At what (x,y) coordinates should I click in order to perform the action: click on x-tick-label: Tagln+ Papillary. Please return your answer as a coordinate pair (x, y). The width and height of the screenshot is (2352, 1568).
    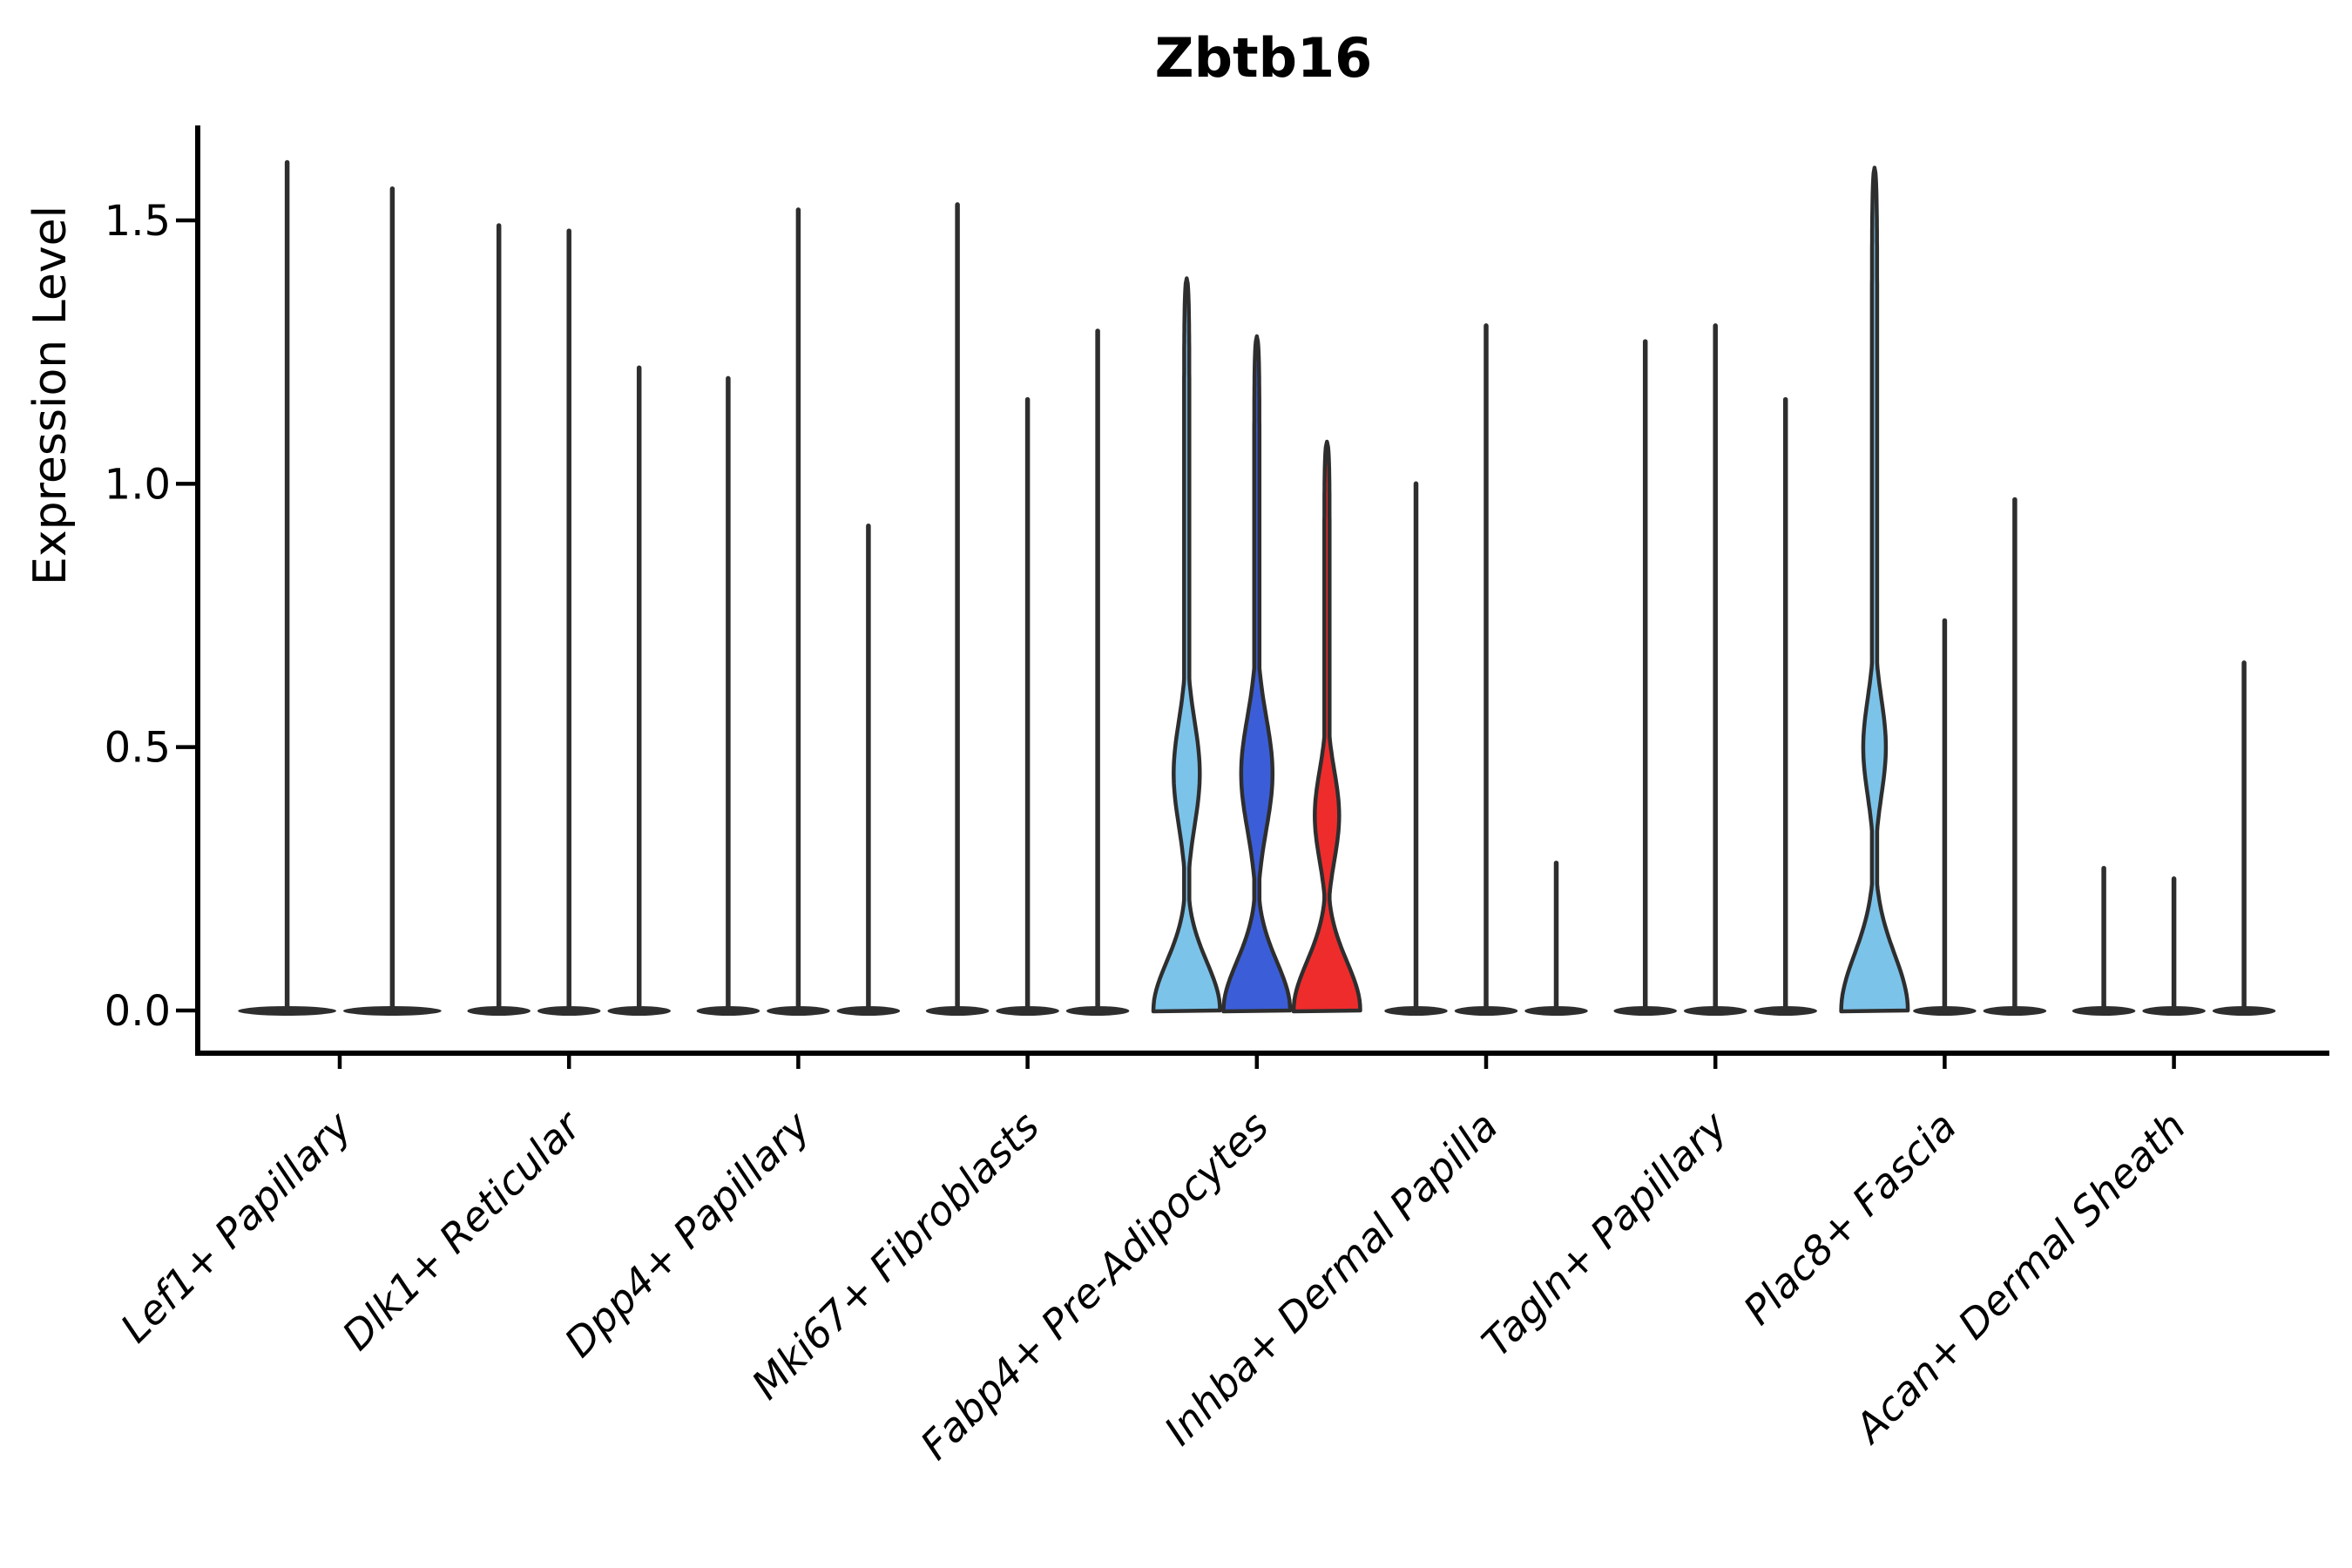
    Looking at the image, I should click on (1605, 1234).